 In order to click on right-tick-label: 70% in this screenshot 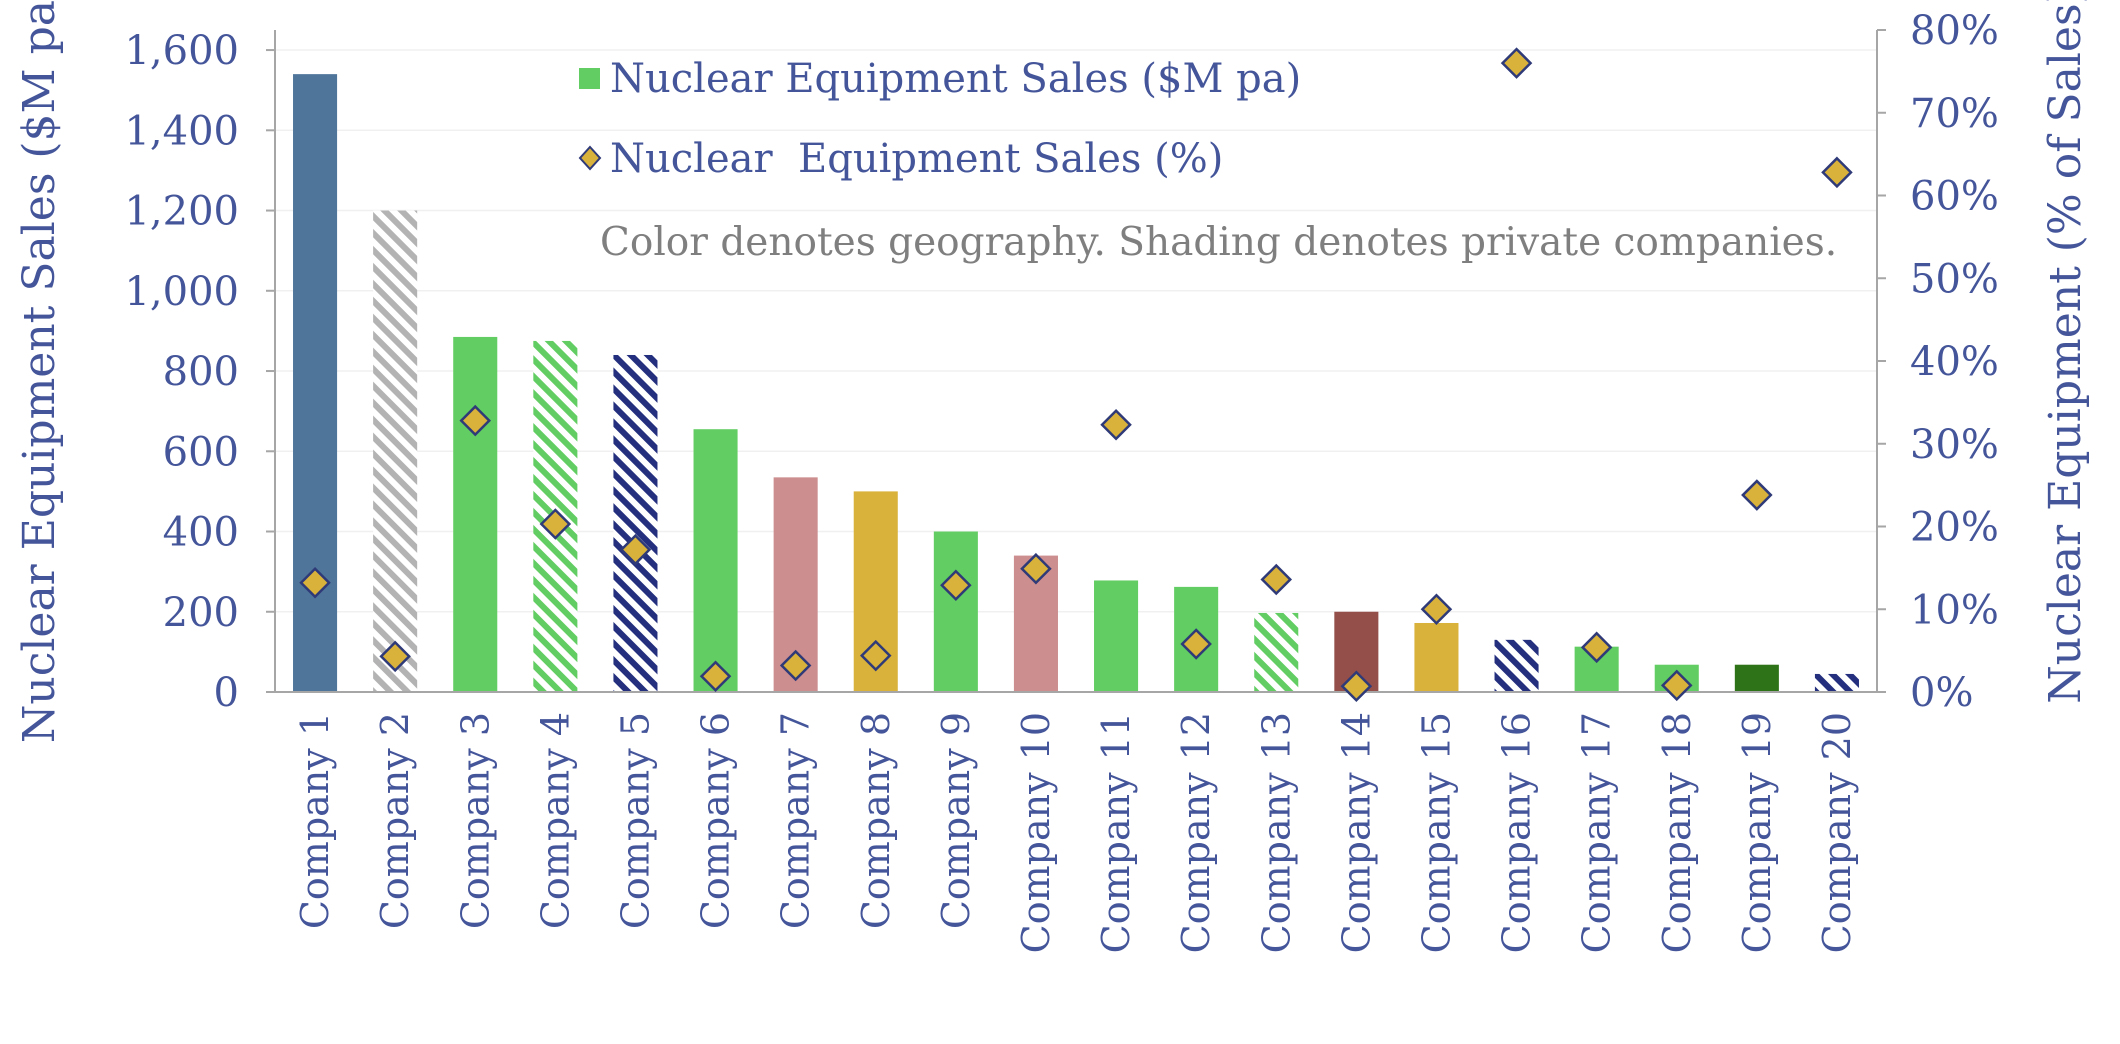, I will do `click(1954, 114)`.